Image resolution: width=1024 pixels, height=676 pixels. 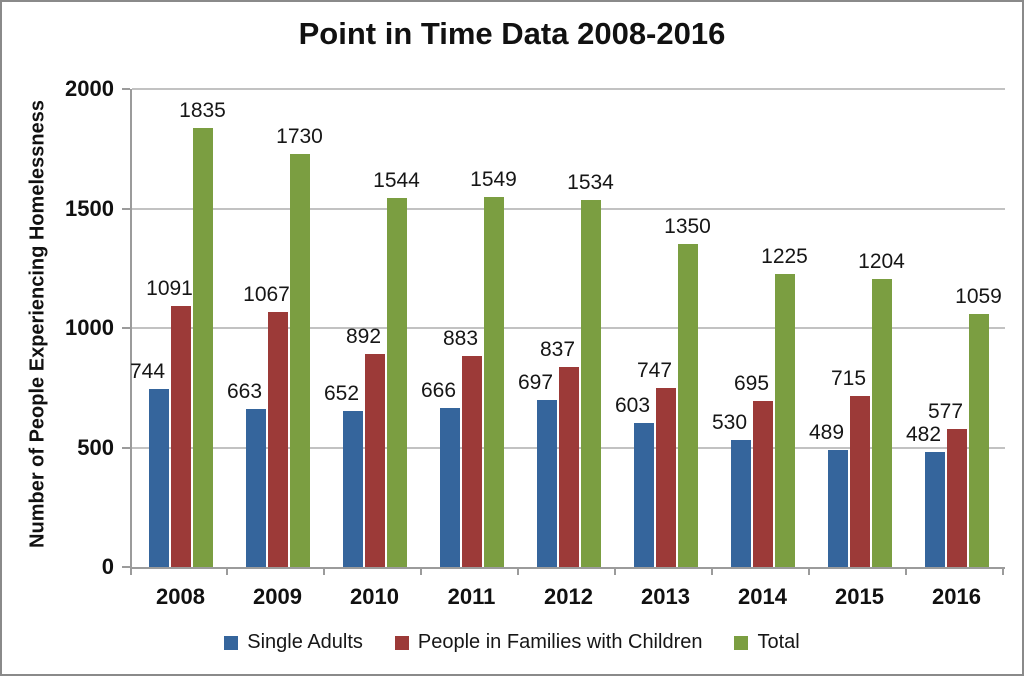 I want to click on y-tick-label: 0, so click(x=107, y=566).